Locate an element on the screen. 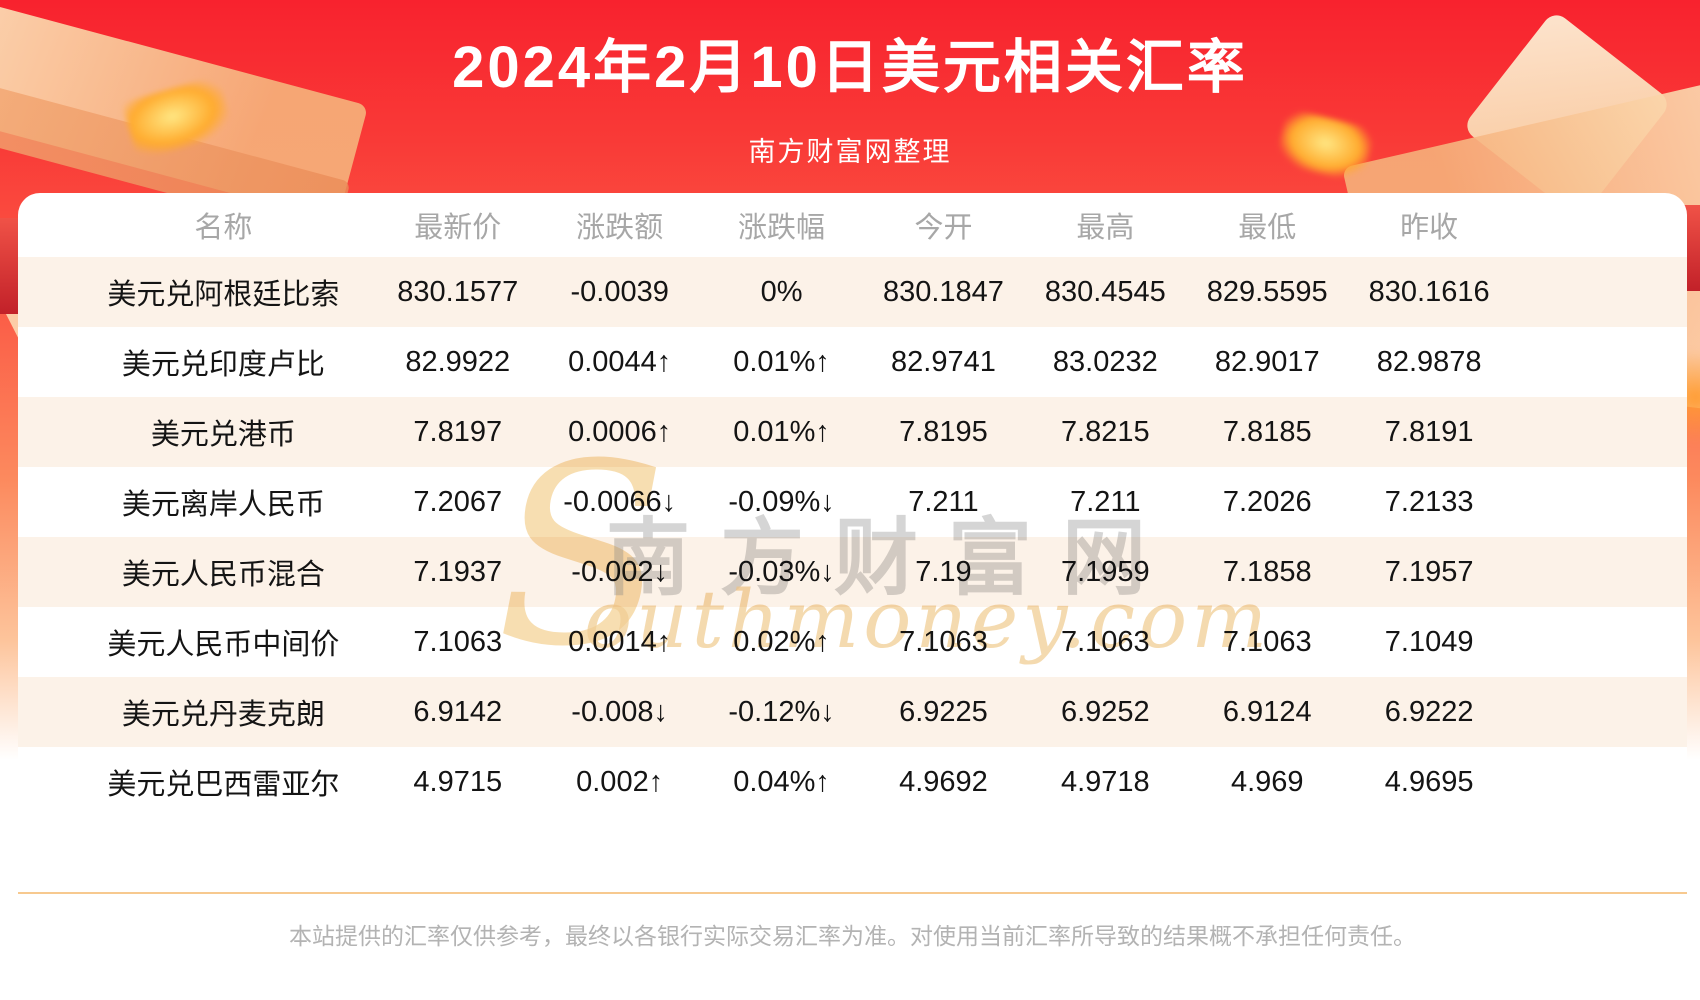 Image resolution: width=1700 pixels, height=1000 pixels. column-header: 最新价 is located at coordinates (458, 228).